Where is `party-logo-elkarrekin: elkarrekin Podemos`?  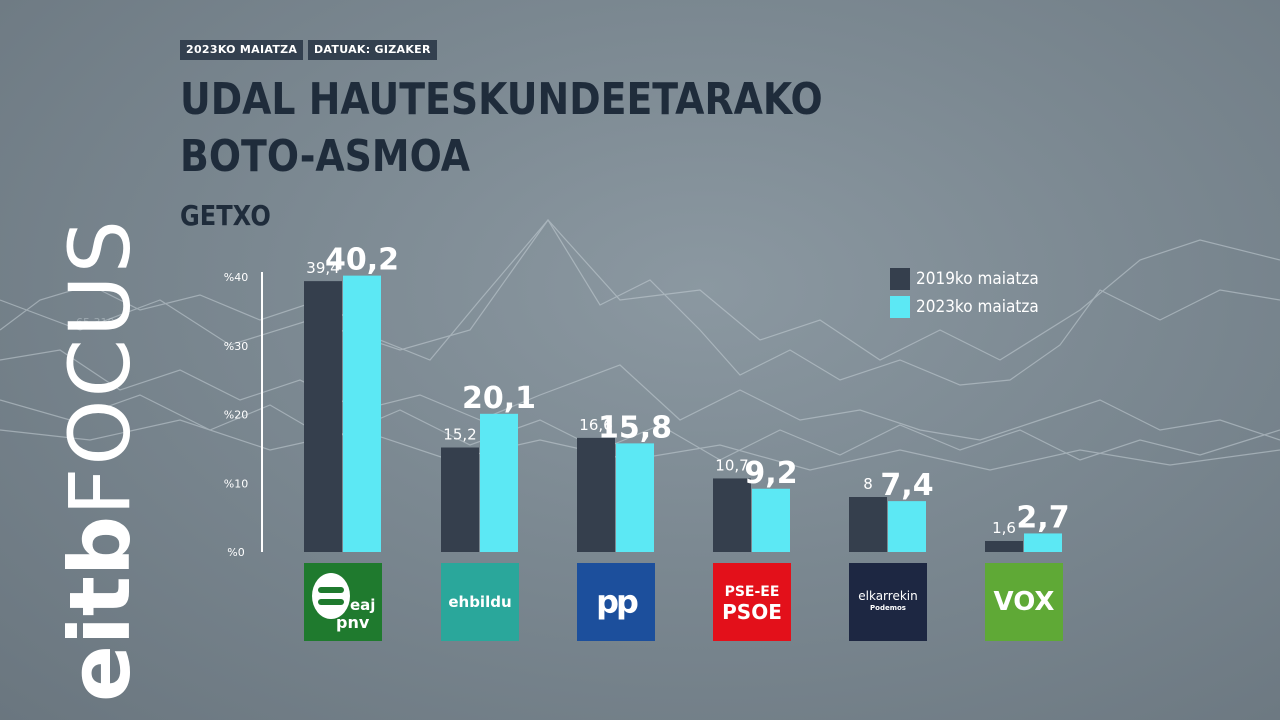
party-logo-elkarrekin: elkarrekin Podemos is located at coordinates (888, 602).